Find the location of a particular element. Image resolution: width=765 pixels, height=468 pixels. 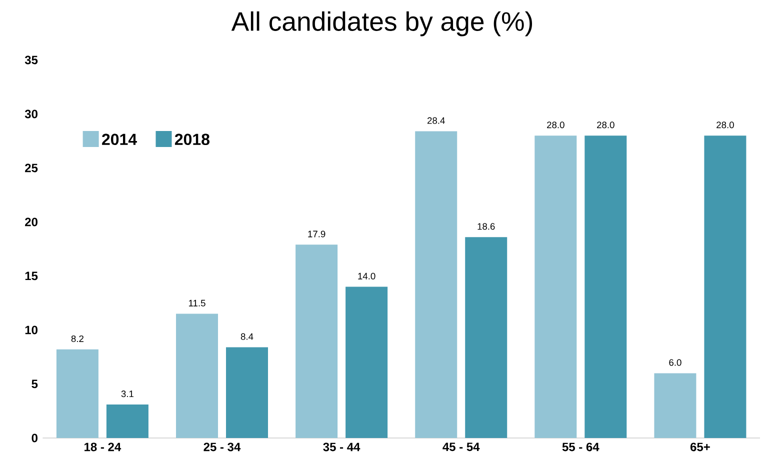

x-tick-label: 35 - 44 is located at coordinates (341, 447).